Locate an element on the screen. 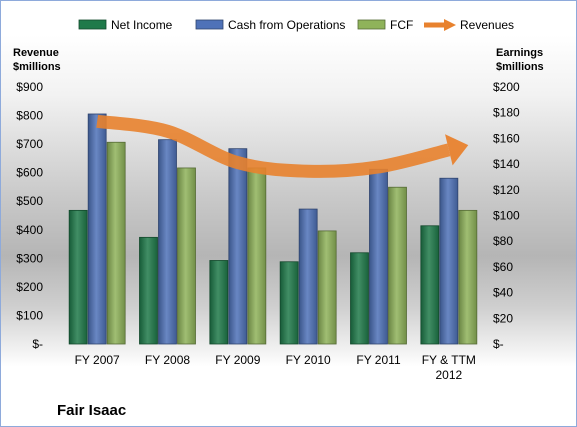 This screenshot has height=427, width=577. left-tick-label: $100 is located at coordinates (29, 315).